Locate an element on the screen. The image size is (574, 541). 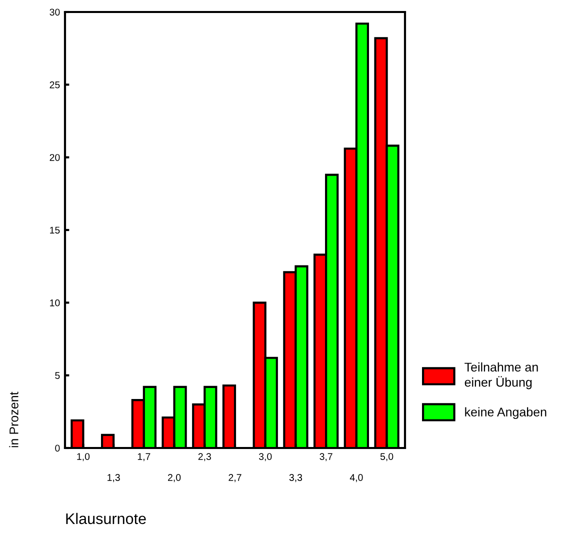
y-tick-label: 10 is located at coordinates (55, 302).